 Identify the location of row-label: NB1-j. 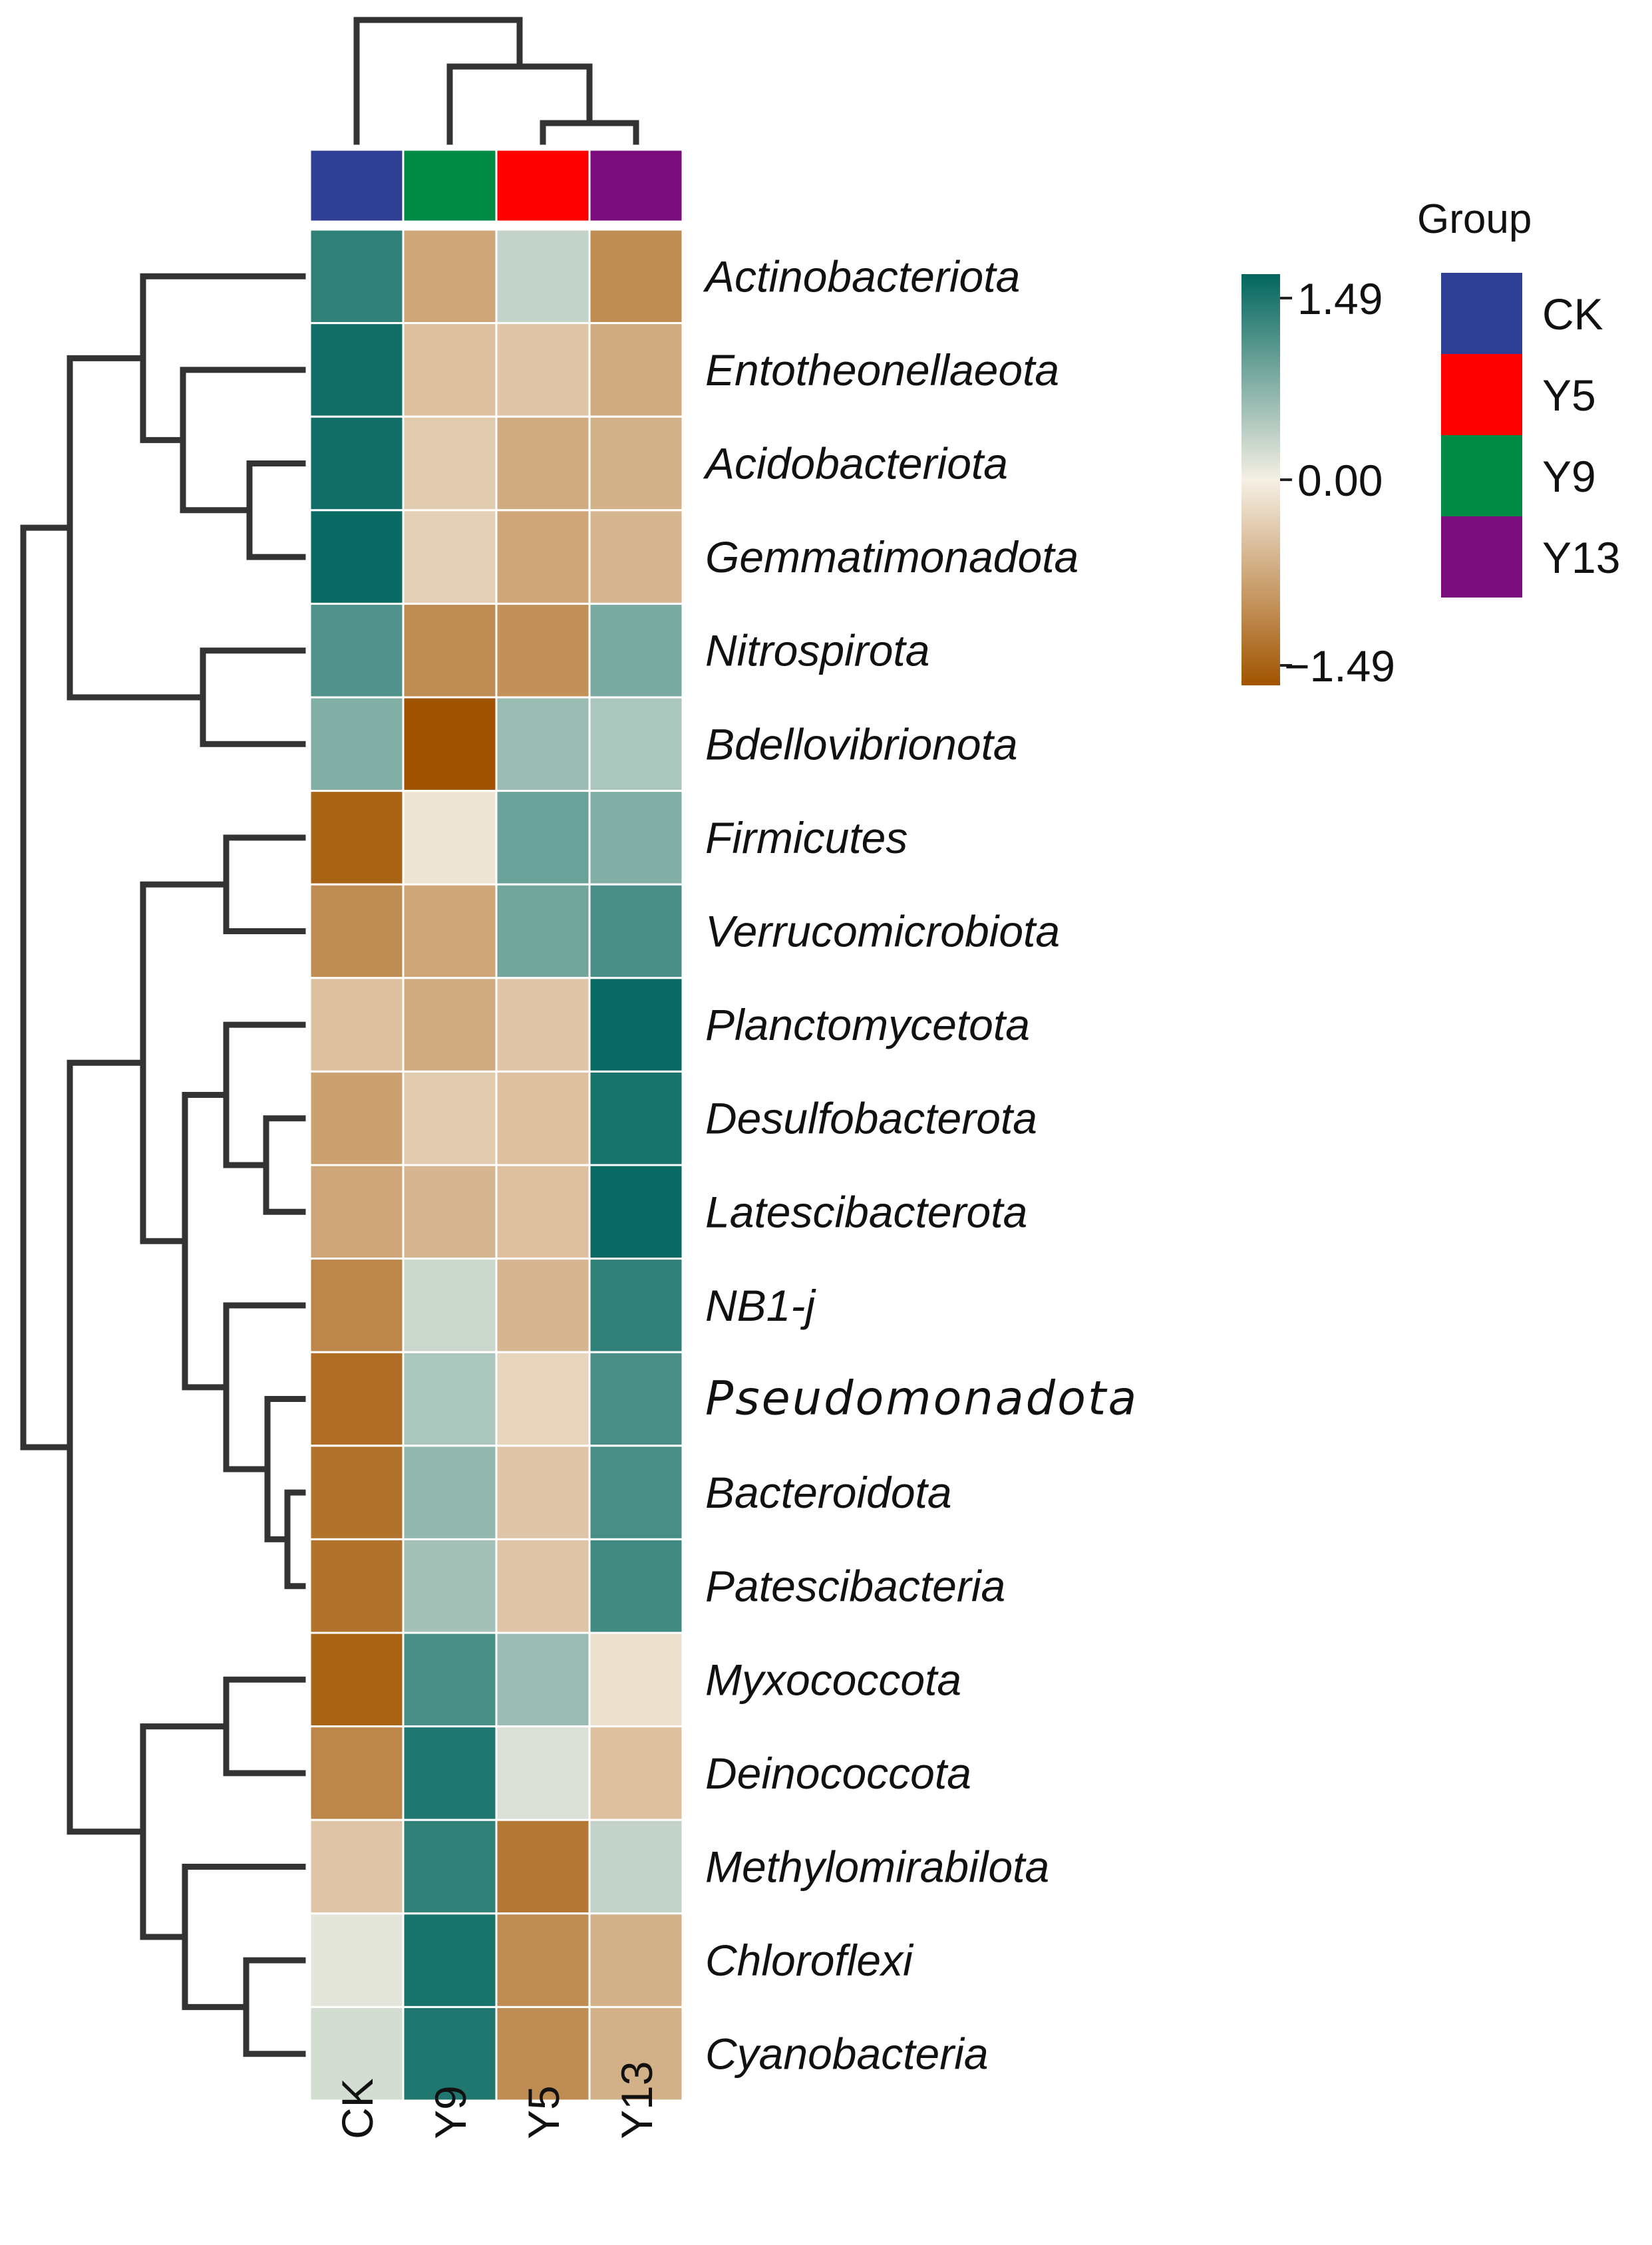
(761, 1305).